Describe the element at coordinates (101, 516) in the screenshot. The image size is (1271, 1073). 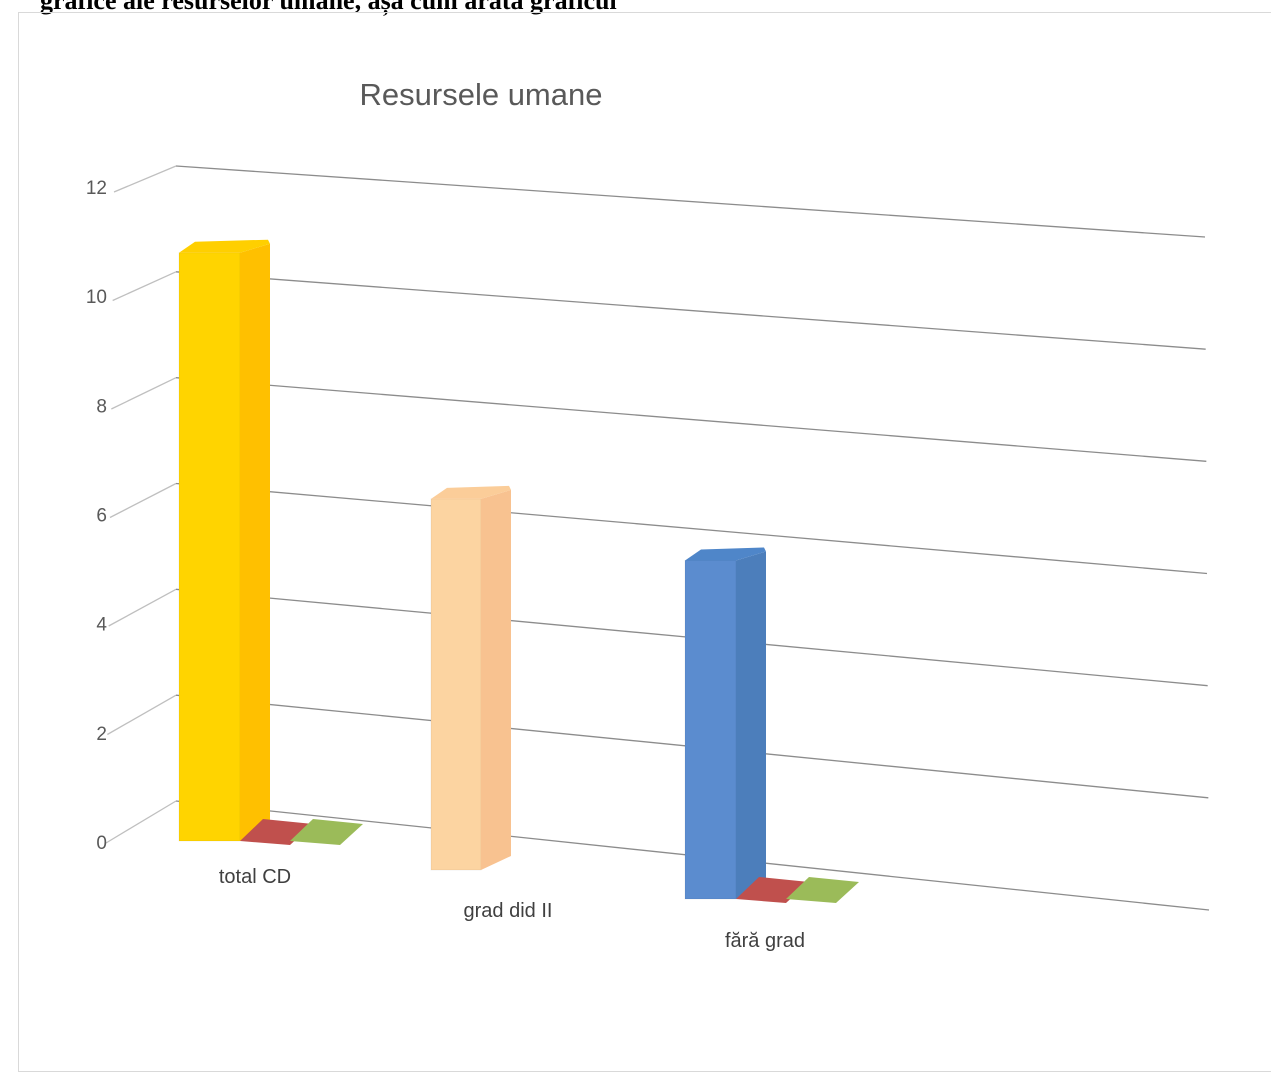
I see `y-tick-label: 6` at that location.